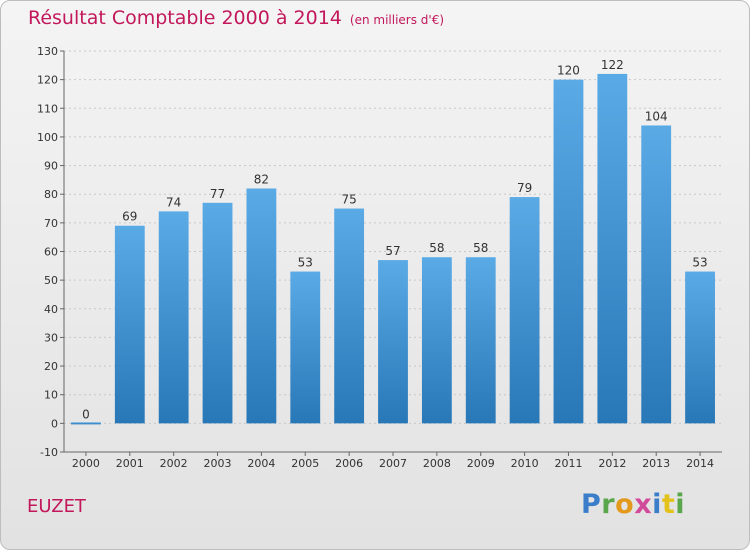 This screenshot has width=750, height=550. What do you see at coordinates (47, 80) in the screenshot?
I see `y-tick-label: 120` at bounding box center [47, 80].